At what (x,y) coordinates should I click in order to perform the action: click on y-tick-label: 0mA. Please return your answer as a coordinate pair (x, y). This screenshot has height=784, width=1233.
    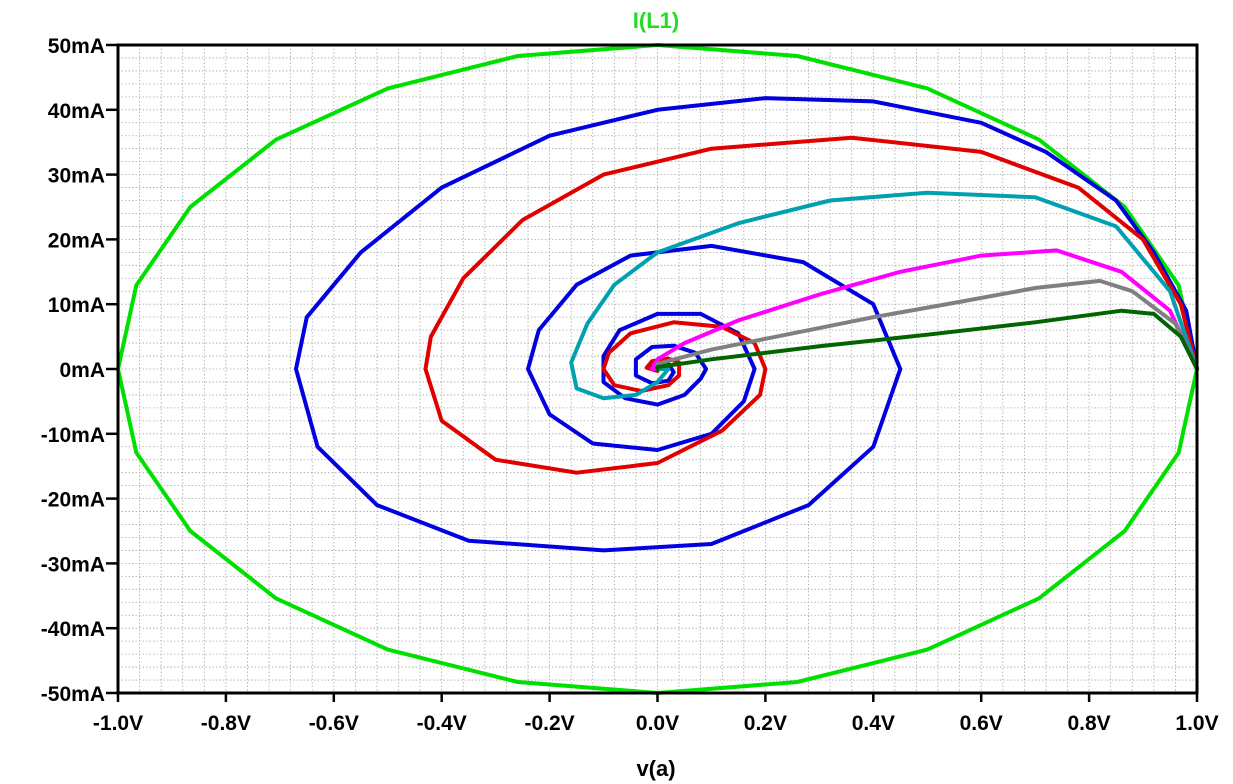
    Looking at the image, I should click on (82, 370).